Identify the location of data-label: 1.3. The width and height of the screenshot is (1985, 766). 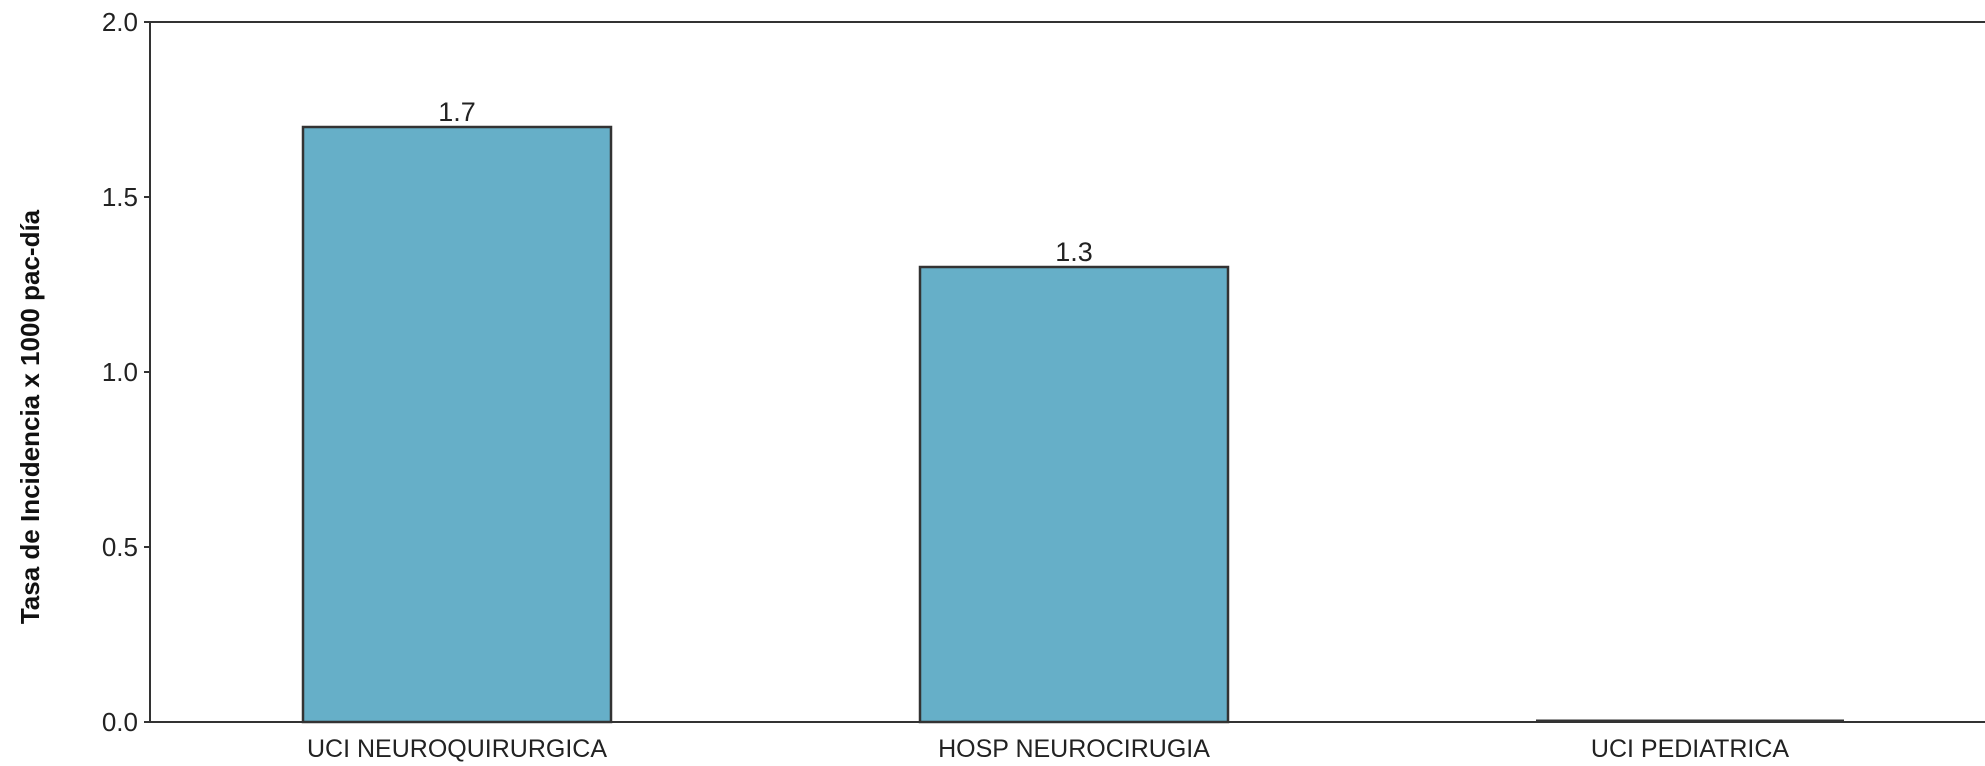
(1074, 252).